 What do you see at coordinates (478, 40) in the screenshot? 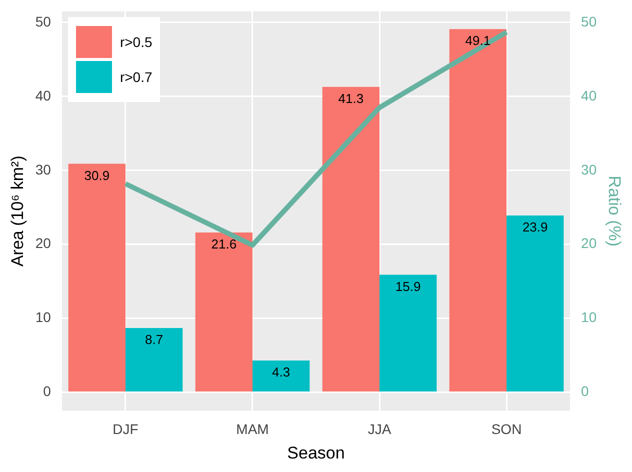
I see `data-label: 49.1` at bounding box center [478, 40].